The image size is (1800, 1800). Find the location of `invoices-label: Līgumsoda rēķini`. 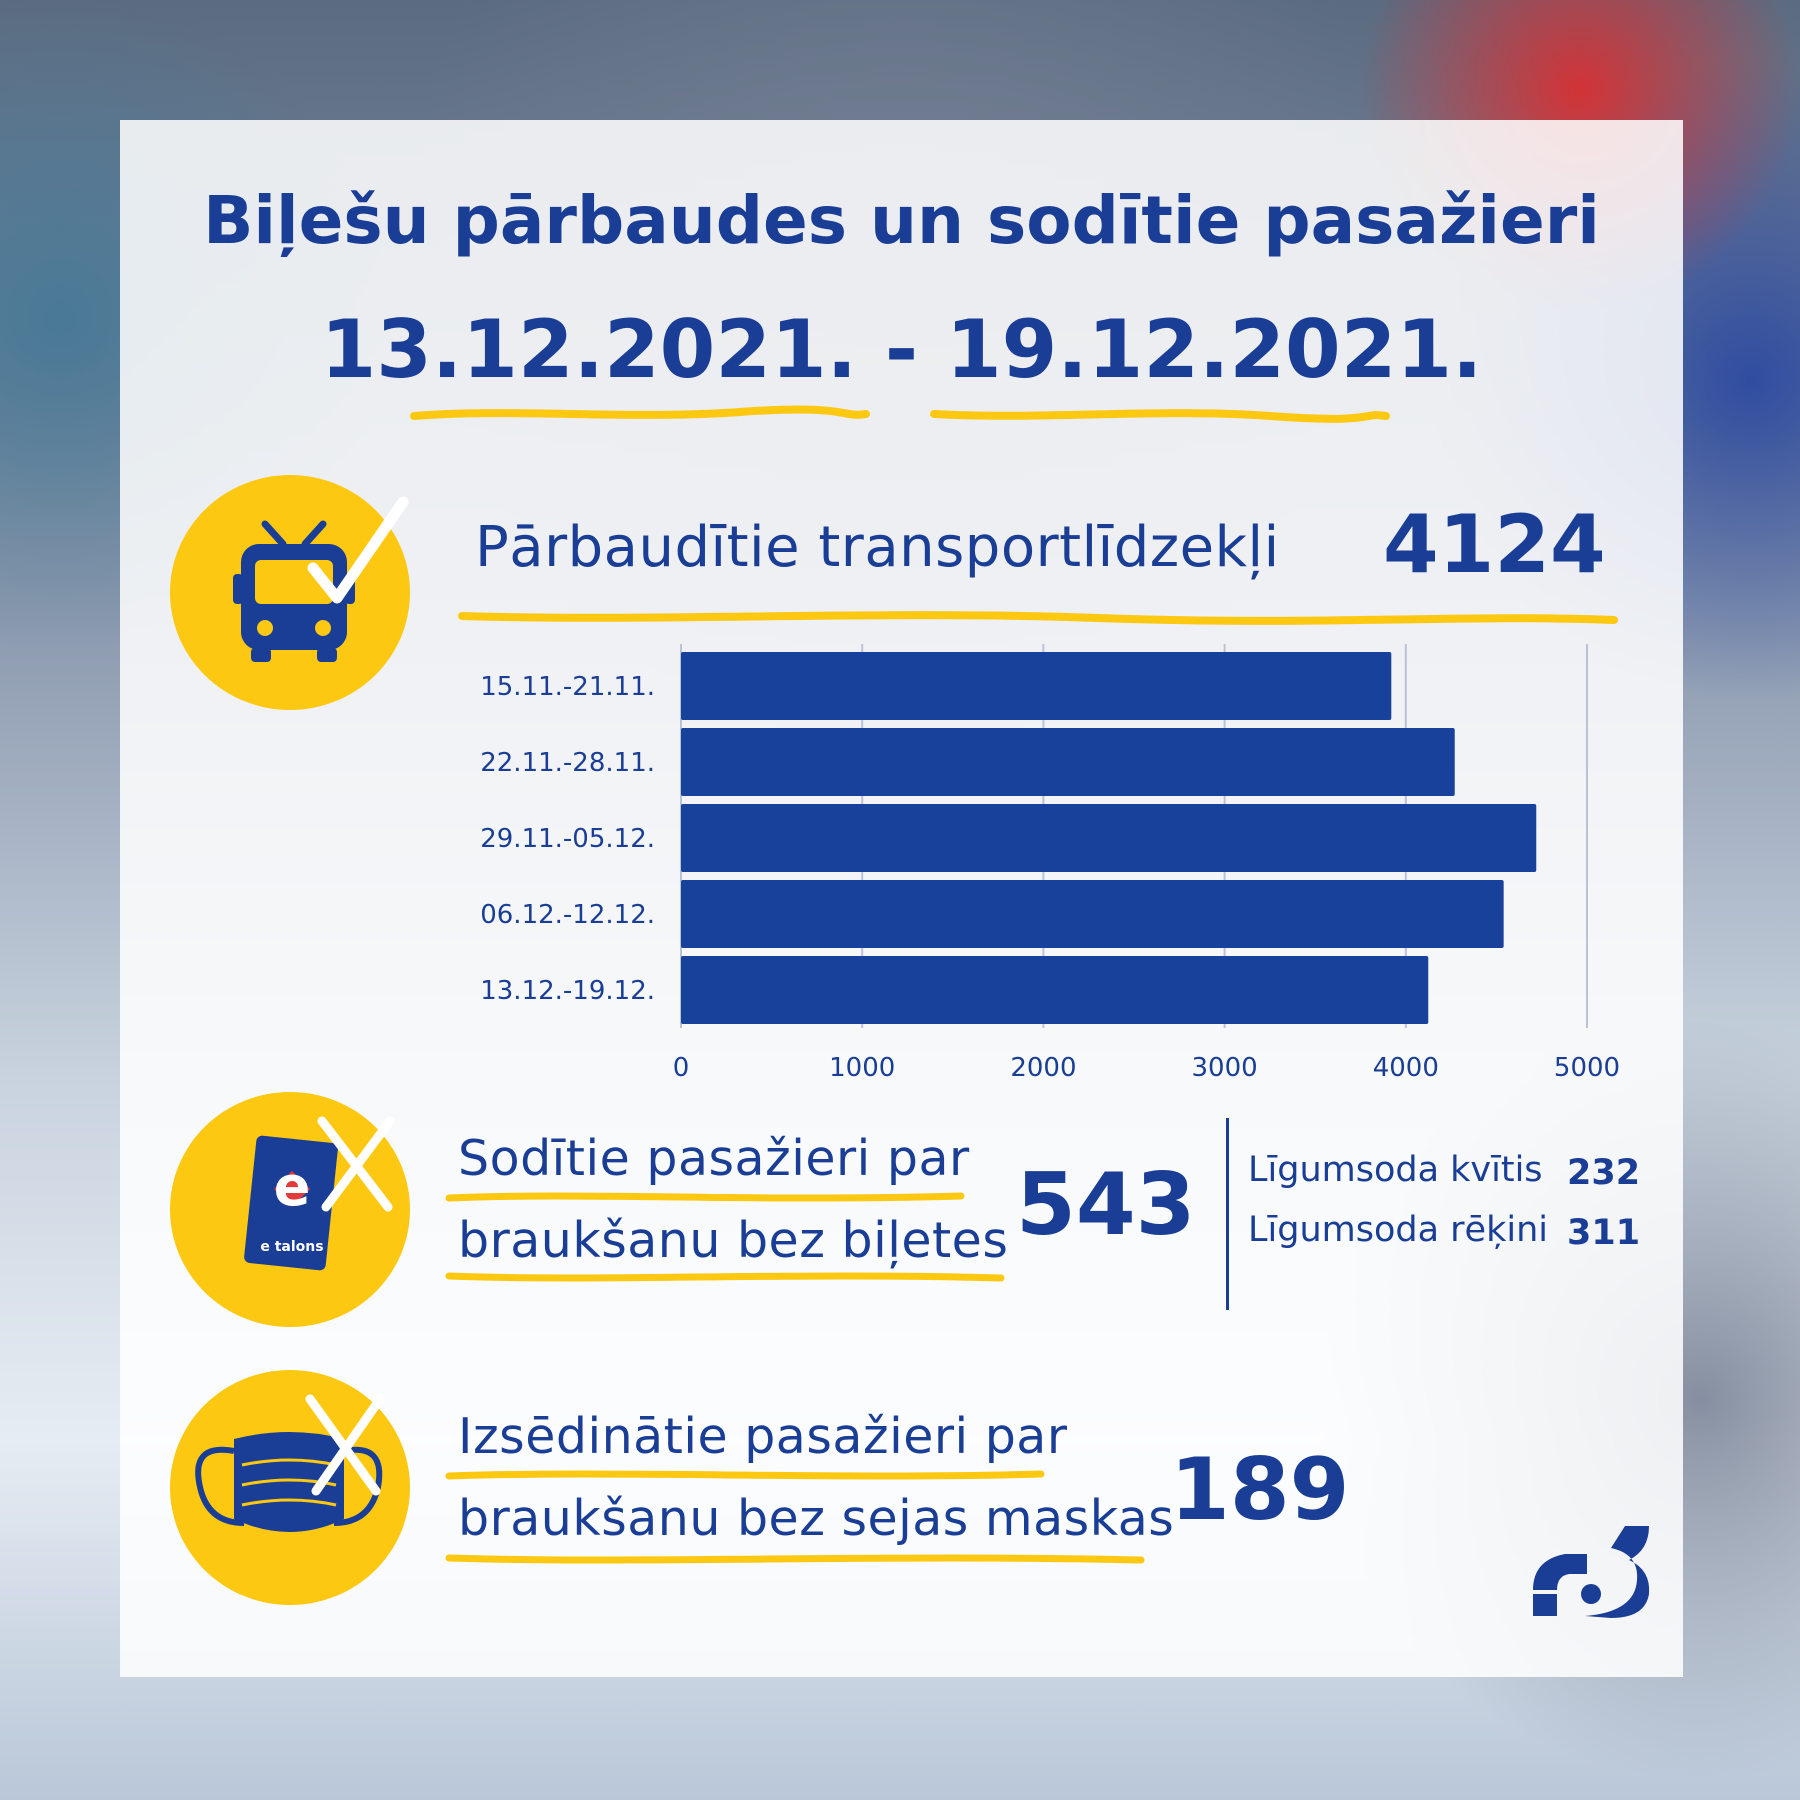

invoices-label: Līgumsoda rēķini is located at coordinates (1398, 1230).